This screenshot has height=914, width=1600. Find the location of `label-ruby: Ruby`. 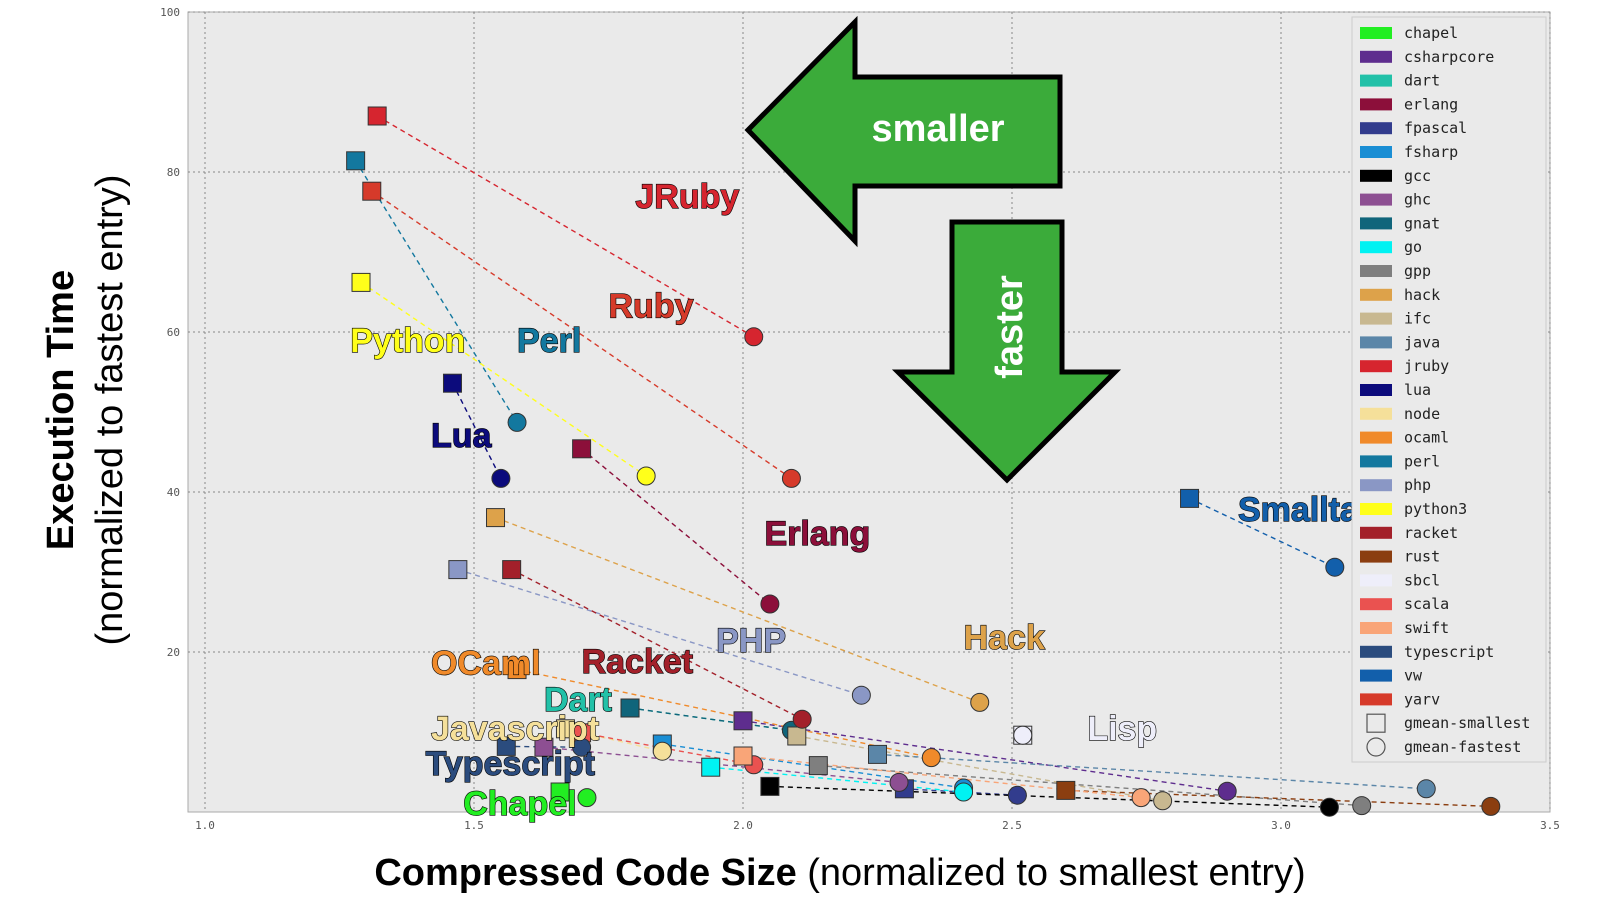

label-ruby: Ruby is located at coordinates (651, 307).